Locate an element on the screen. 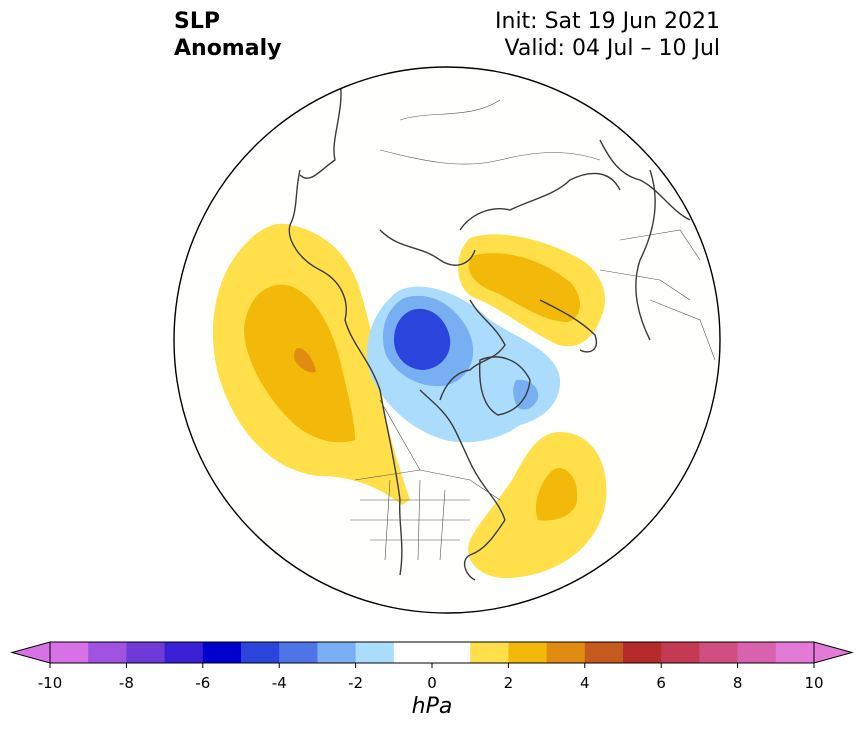  colorbar-tick-label: -10 is located at coordinates (50, 683).